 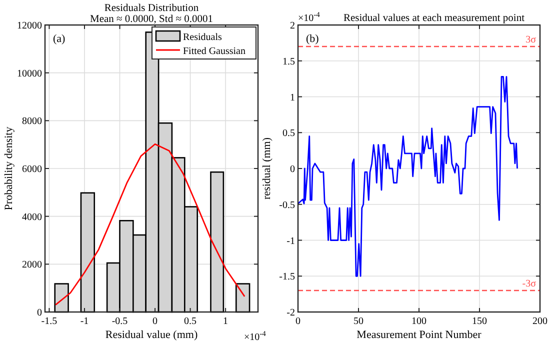 I want to click on y-axis-title: residual (mm), so click(x=267, y=168).